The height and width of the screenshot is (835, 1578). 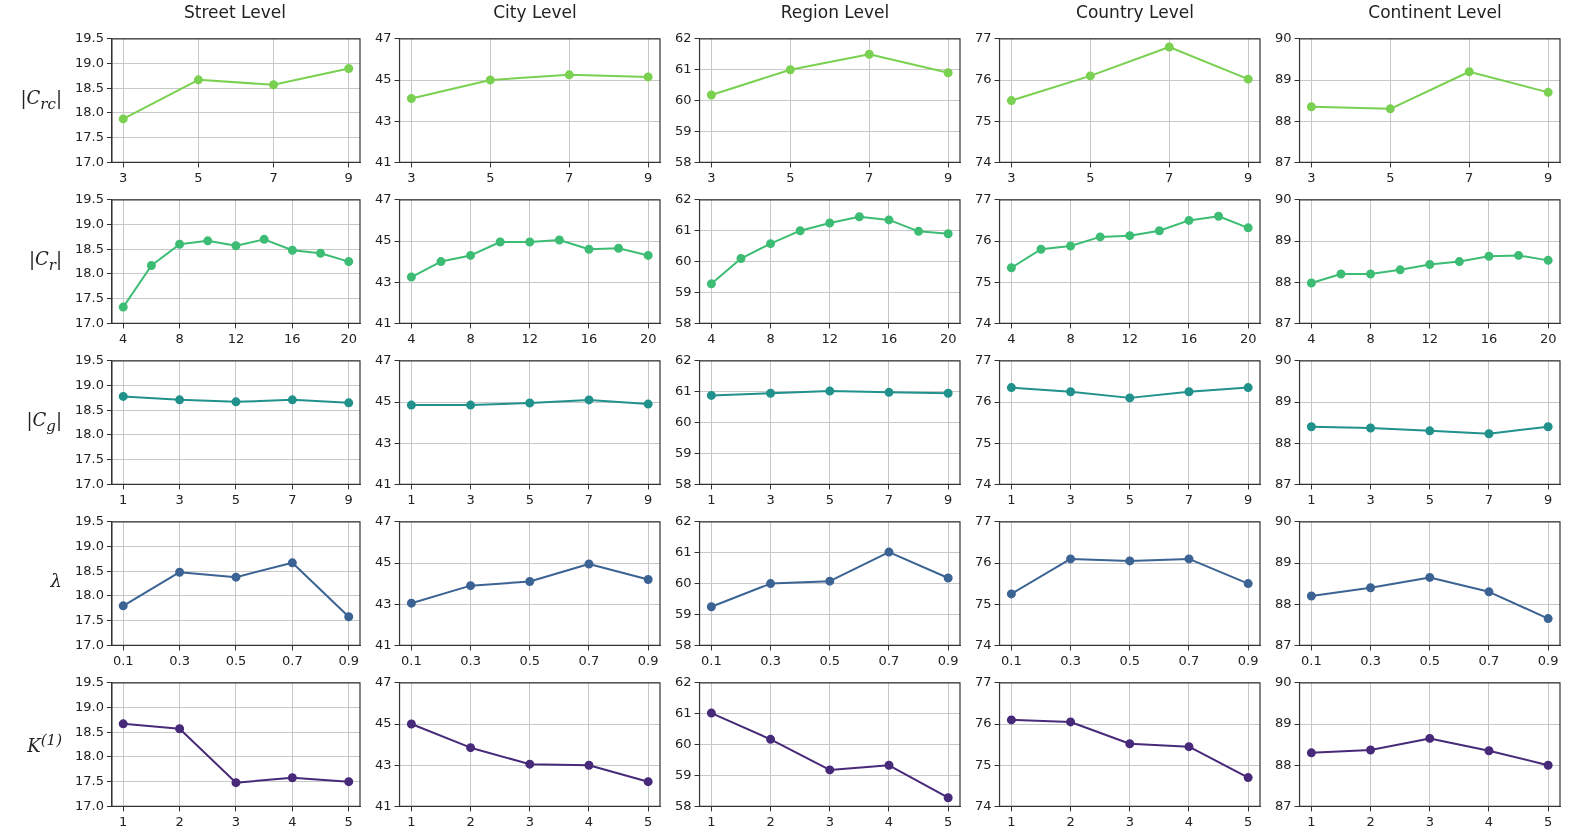 I want to click on x-tick-label: 20, so click(x=1548, y=338).